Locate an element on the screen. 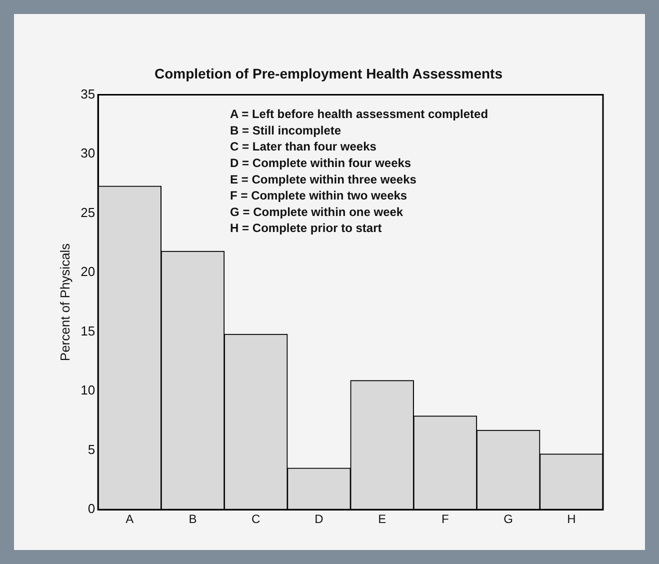 The image size is (659, 564). x-tick-label: C is located at coordinates (256, 519).